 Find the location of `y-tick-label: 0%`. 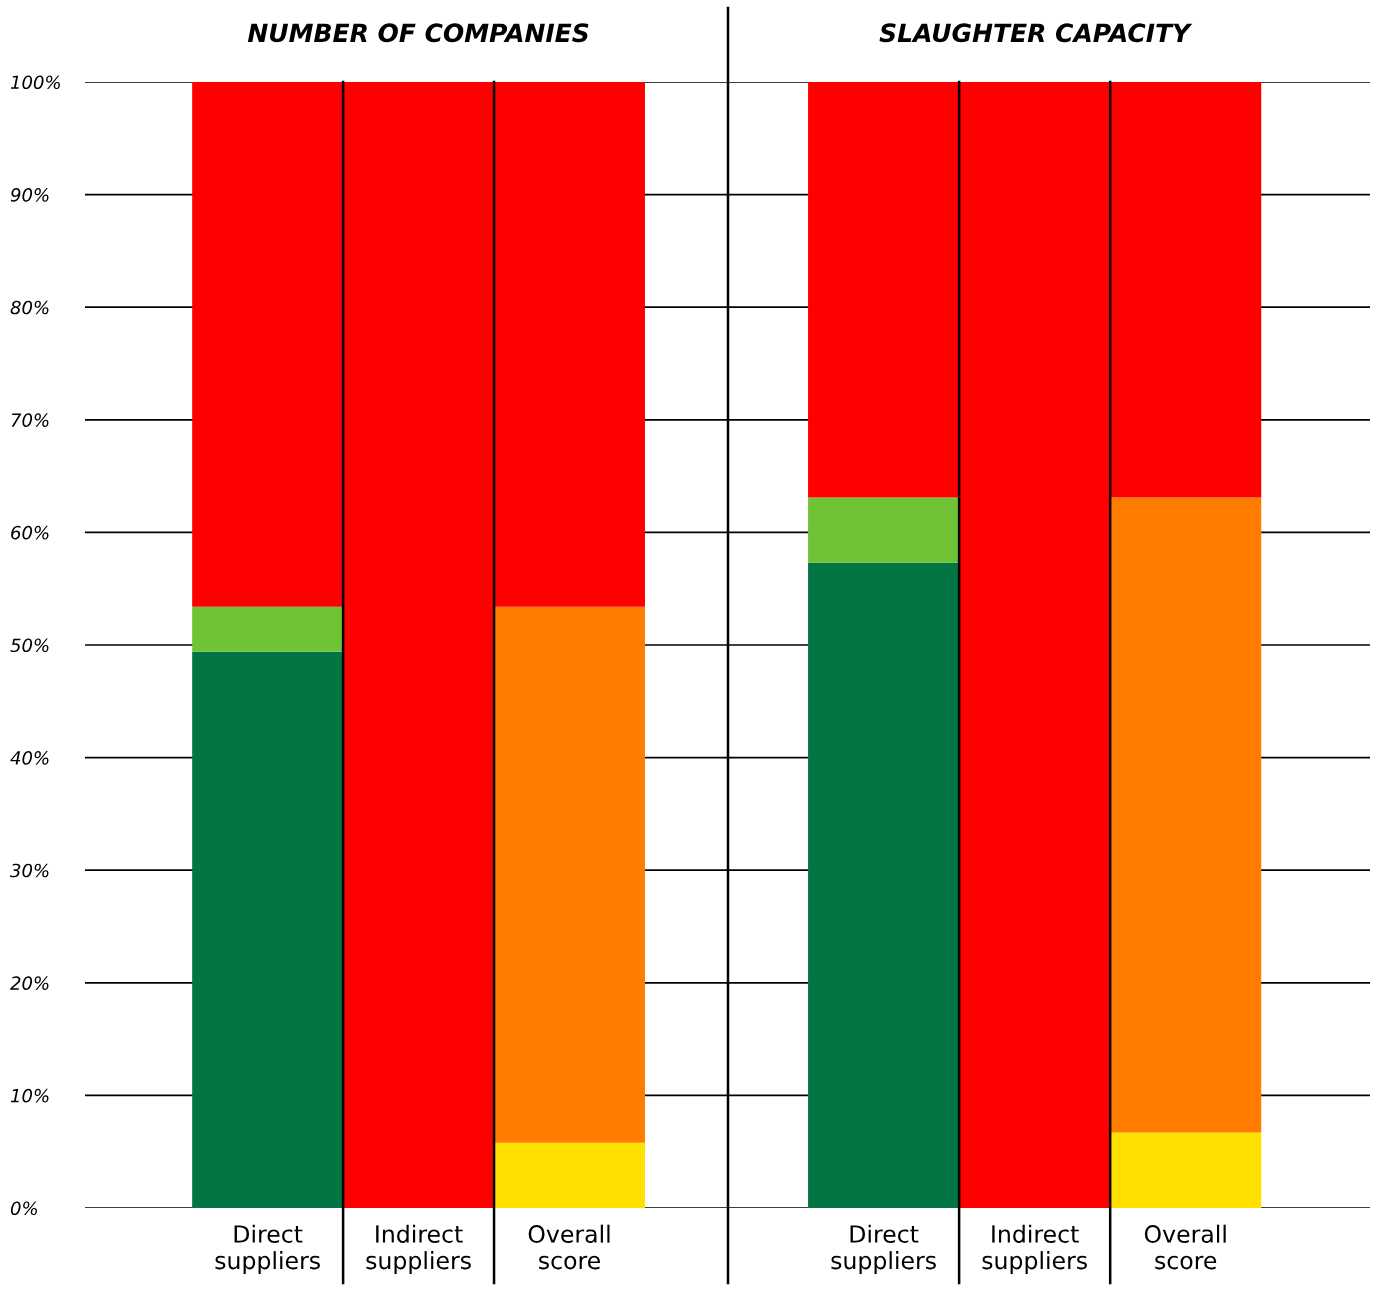

y-tick-label: 0% is located at coordinates (23, 1208).